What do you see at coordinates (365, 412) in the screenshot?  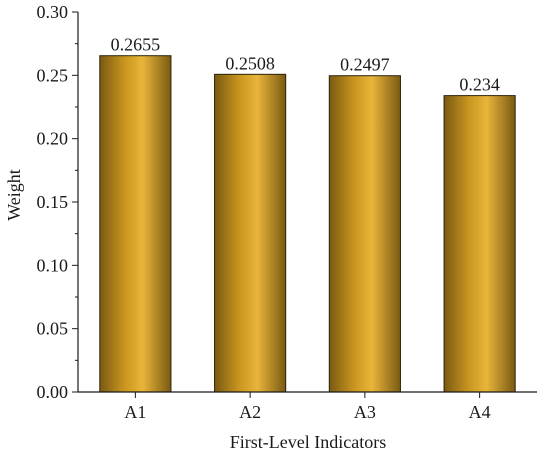 I see `x-tick-label: A3` at bounding box center [365, 412].